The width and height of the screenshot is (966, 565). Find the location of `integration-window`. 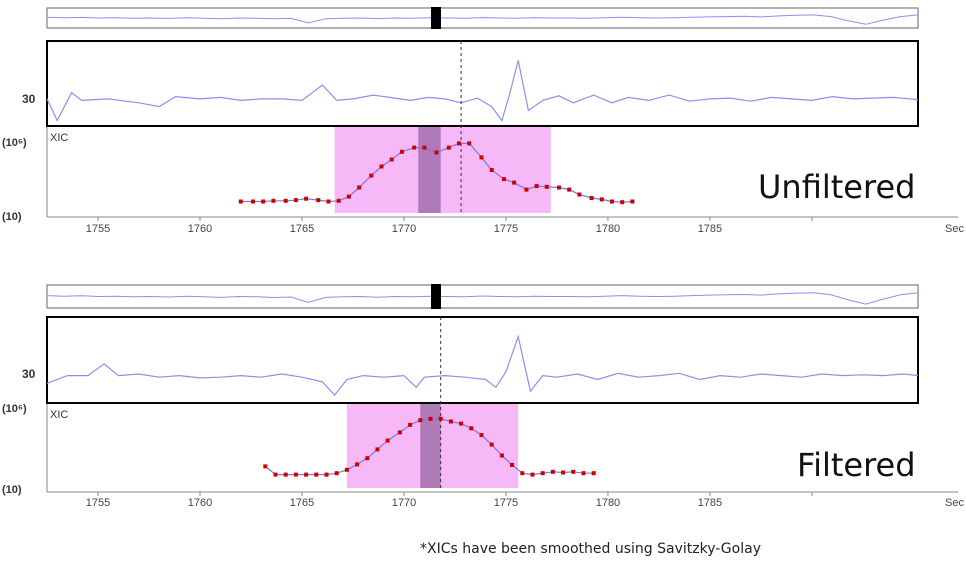

integration-window is located at coordinates (442, 170).